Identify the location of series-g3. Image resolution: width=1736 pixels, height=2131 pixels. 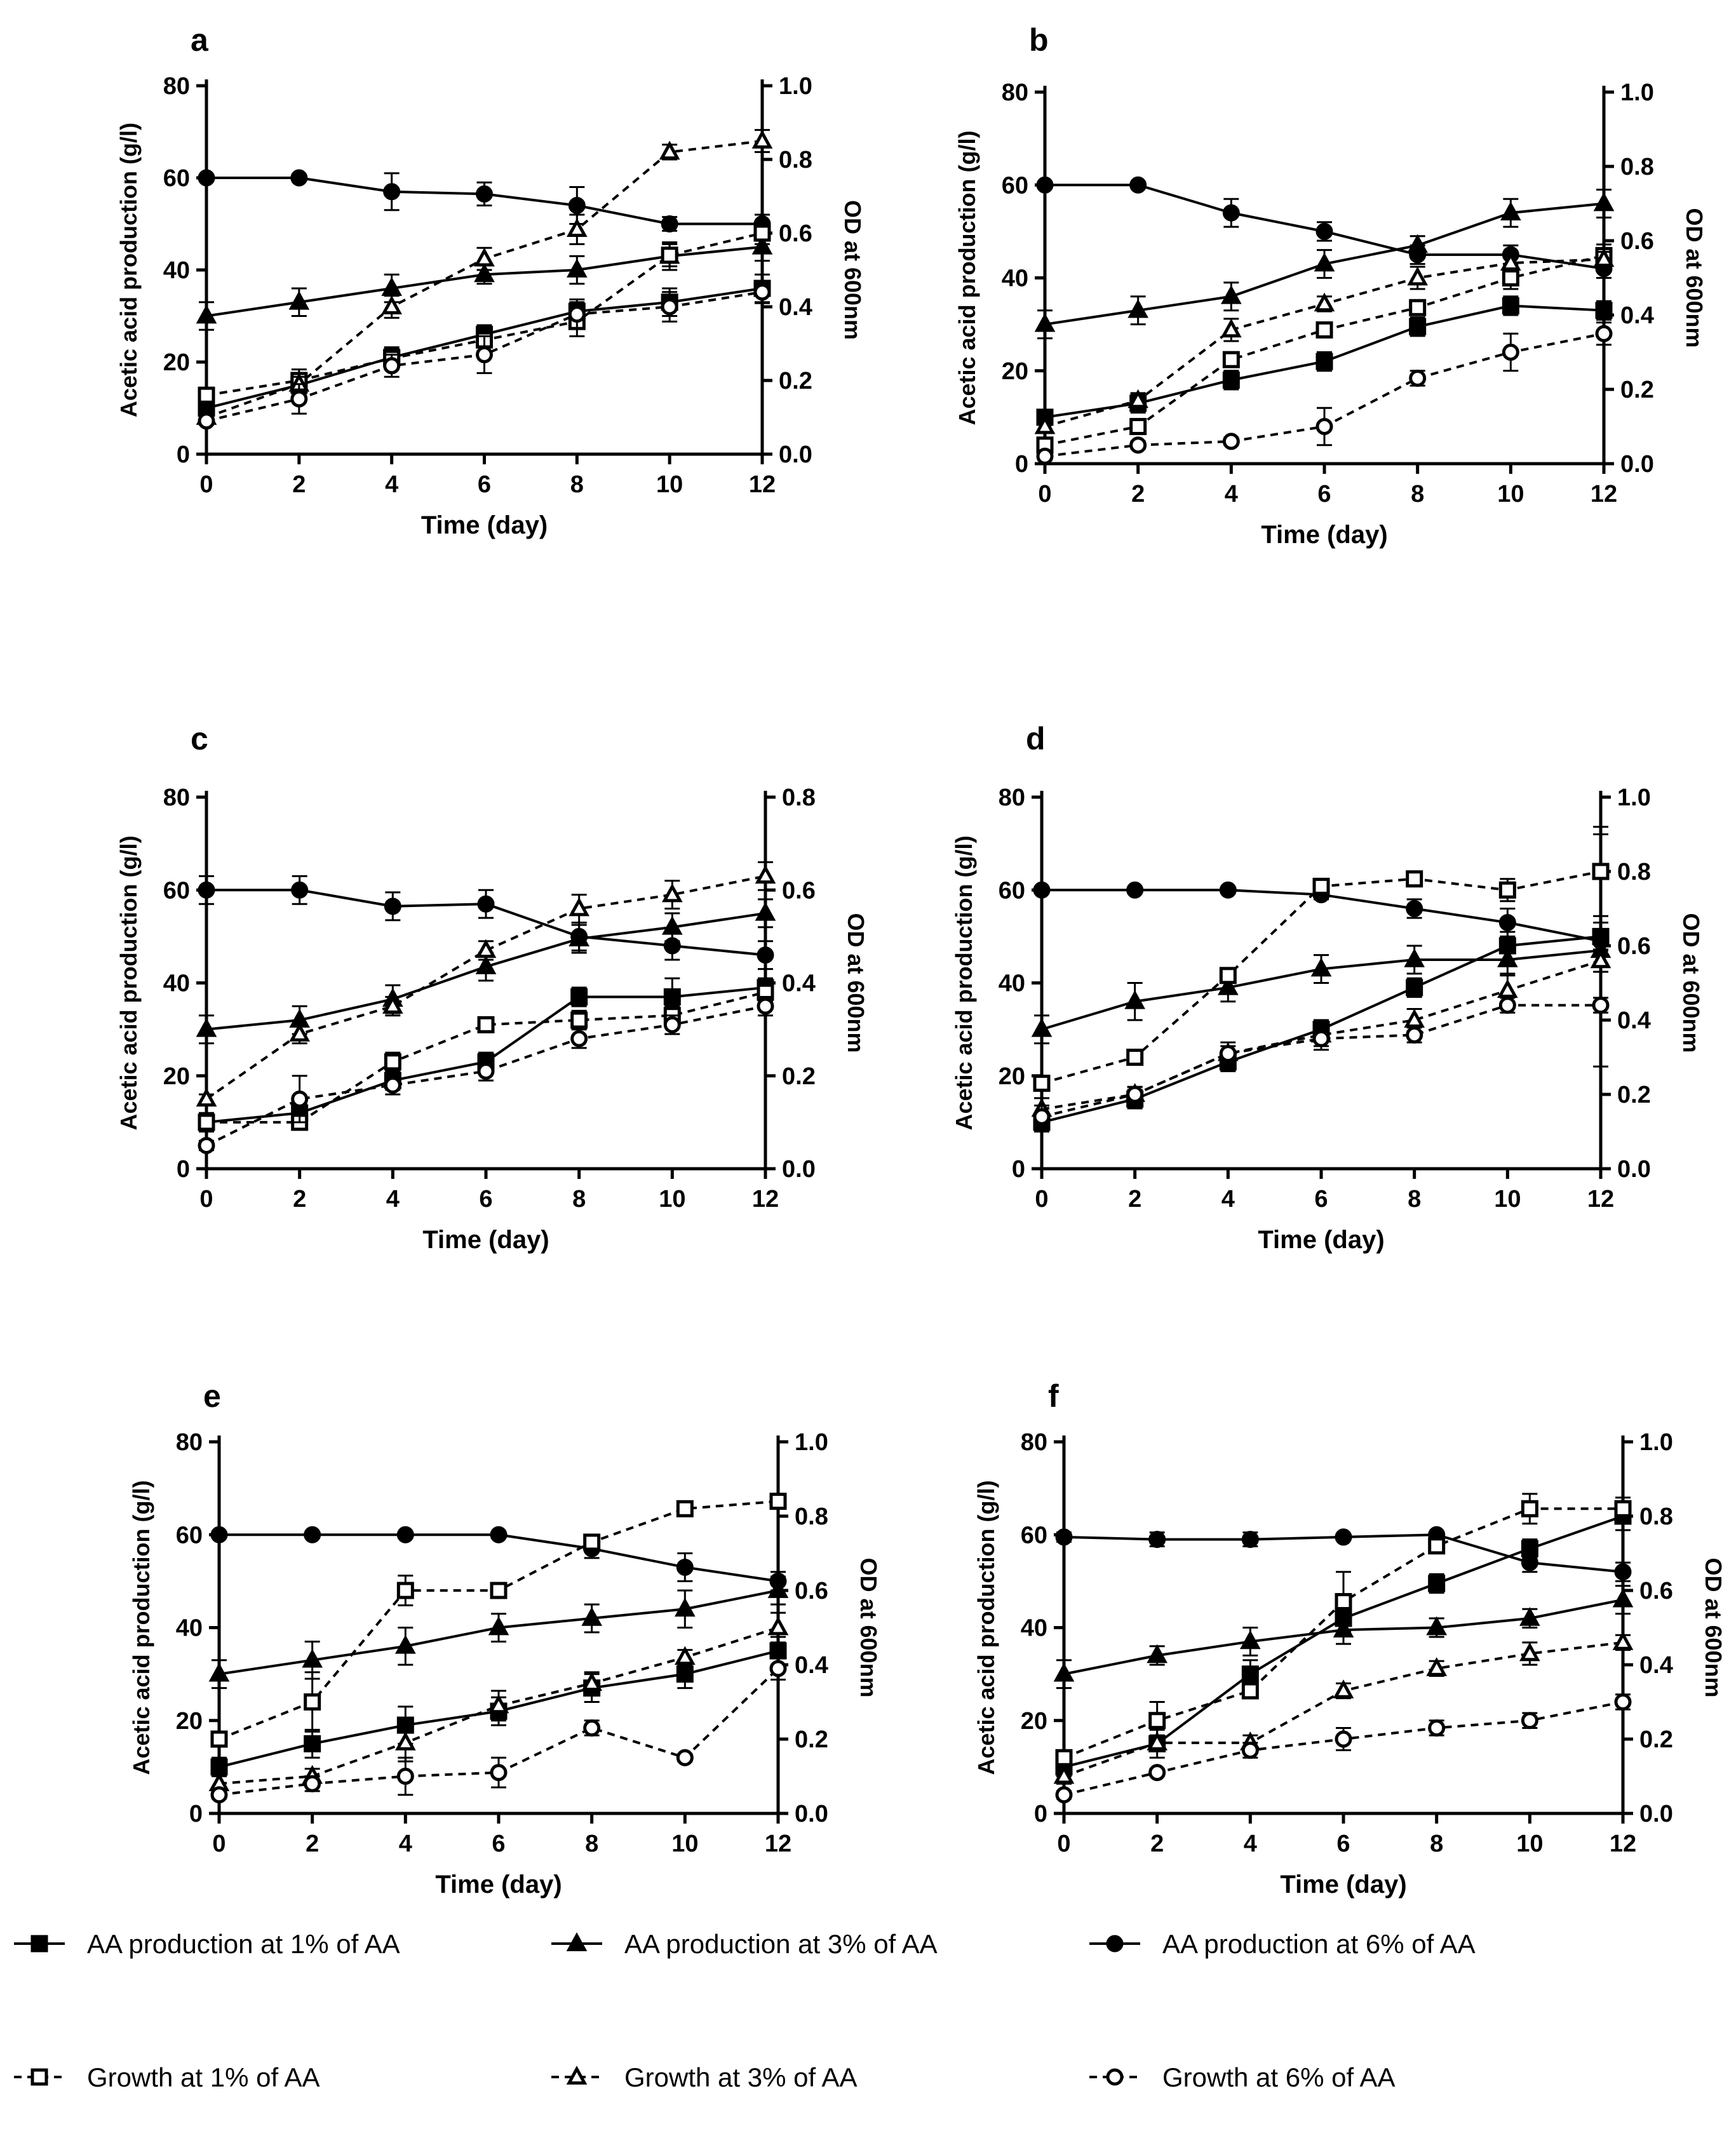
(486, 984).